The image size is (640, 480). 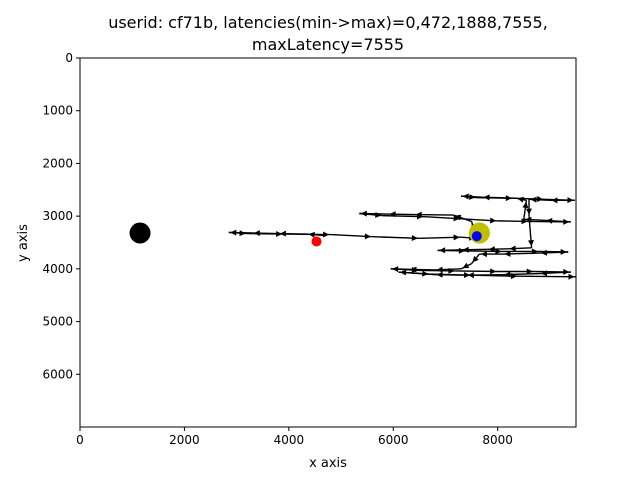 I want to click on x-tick-label: 4000, so click(x=289, y=440).